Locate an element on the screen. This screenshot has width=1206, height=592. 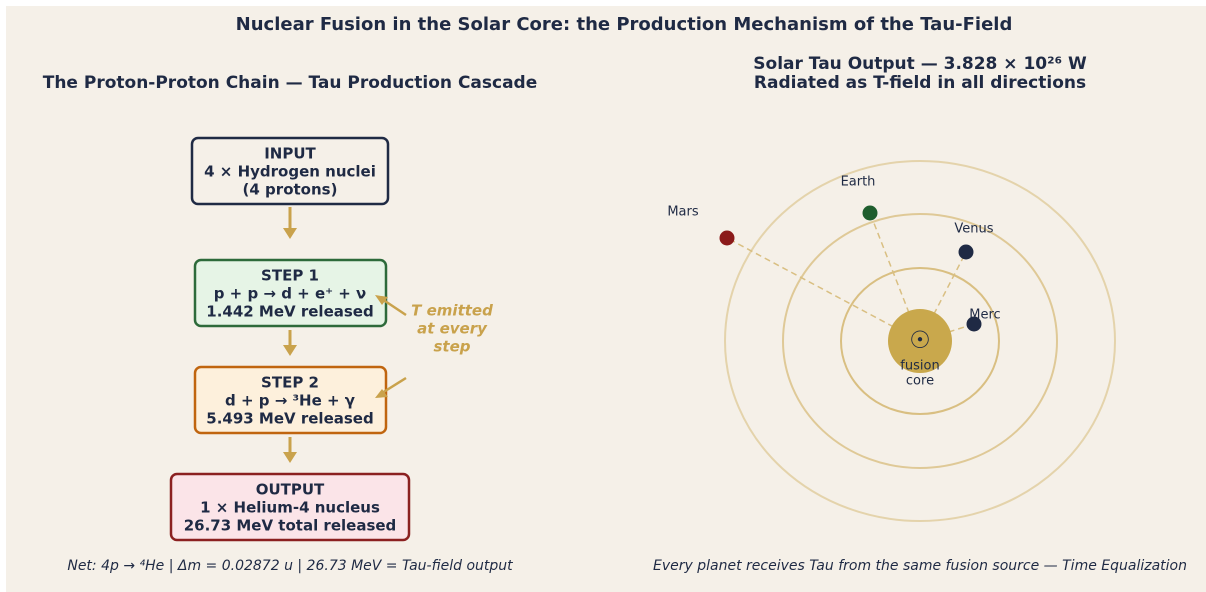
box-line: p + p → d + e⁺ + ν is located at coordinates (290, 294).